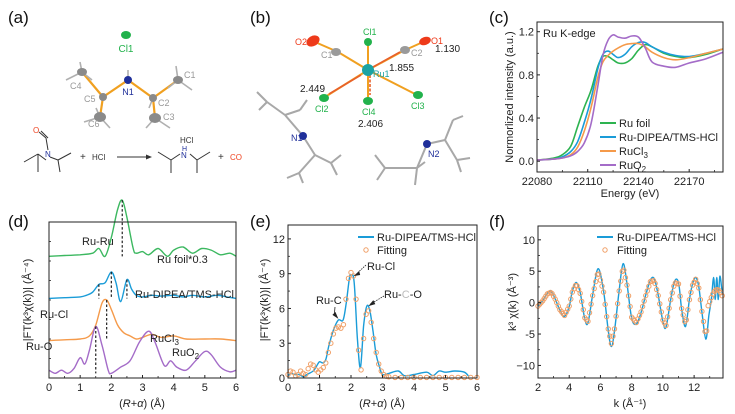  Describe the element at coordinates (98, 242) in the screenshot. I see `chart-d-peak-annotation: Ru-Ru` at that location.